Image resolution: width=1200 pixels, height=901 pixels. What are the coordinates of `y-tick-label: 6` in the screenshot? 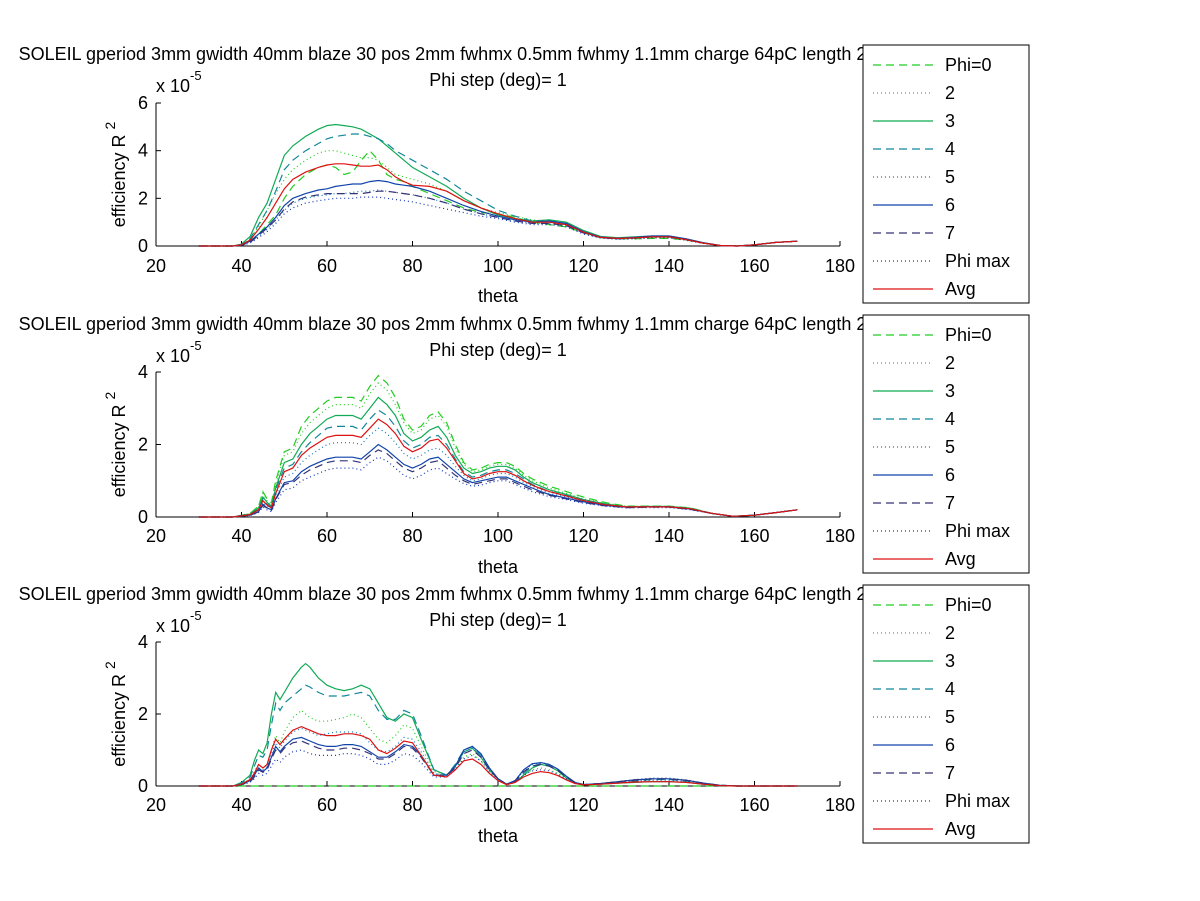 It's located at (143, 103).